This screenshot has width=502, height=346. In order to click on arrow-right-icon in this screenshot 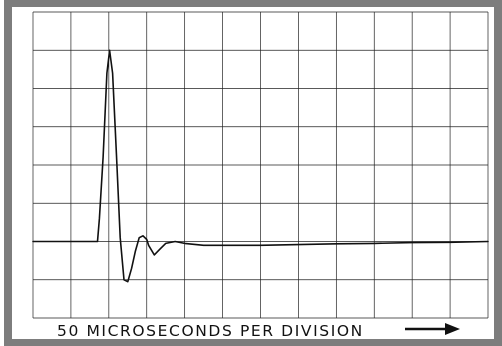, I will do `click(452, 329)`.